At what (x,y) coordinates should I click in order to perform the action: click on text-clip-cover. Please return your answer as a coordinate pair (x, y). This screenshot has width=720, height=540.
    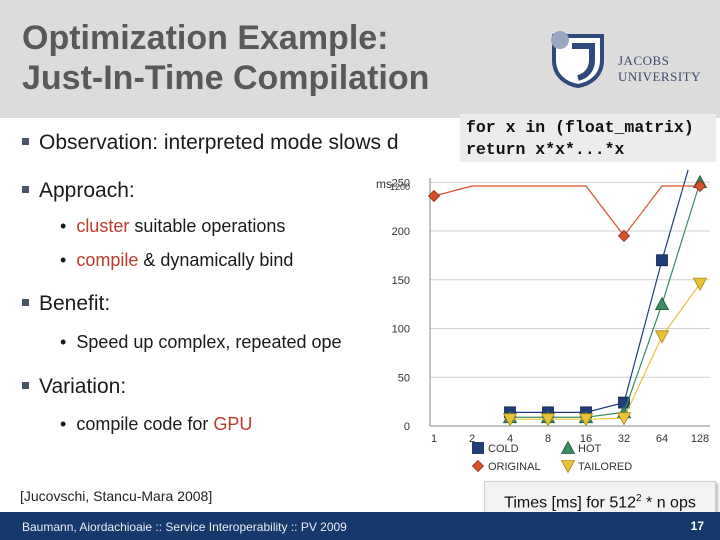
    Looking at the image, I should click on (384, 344).